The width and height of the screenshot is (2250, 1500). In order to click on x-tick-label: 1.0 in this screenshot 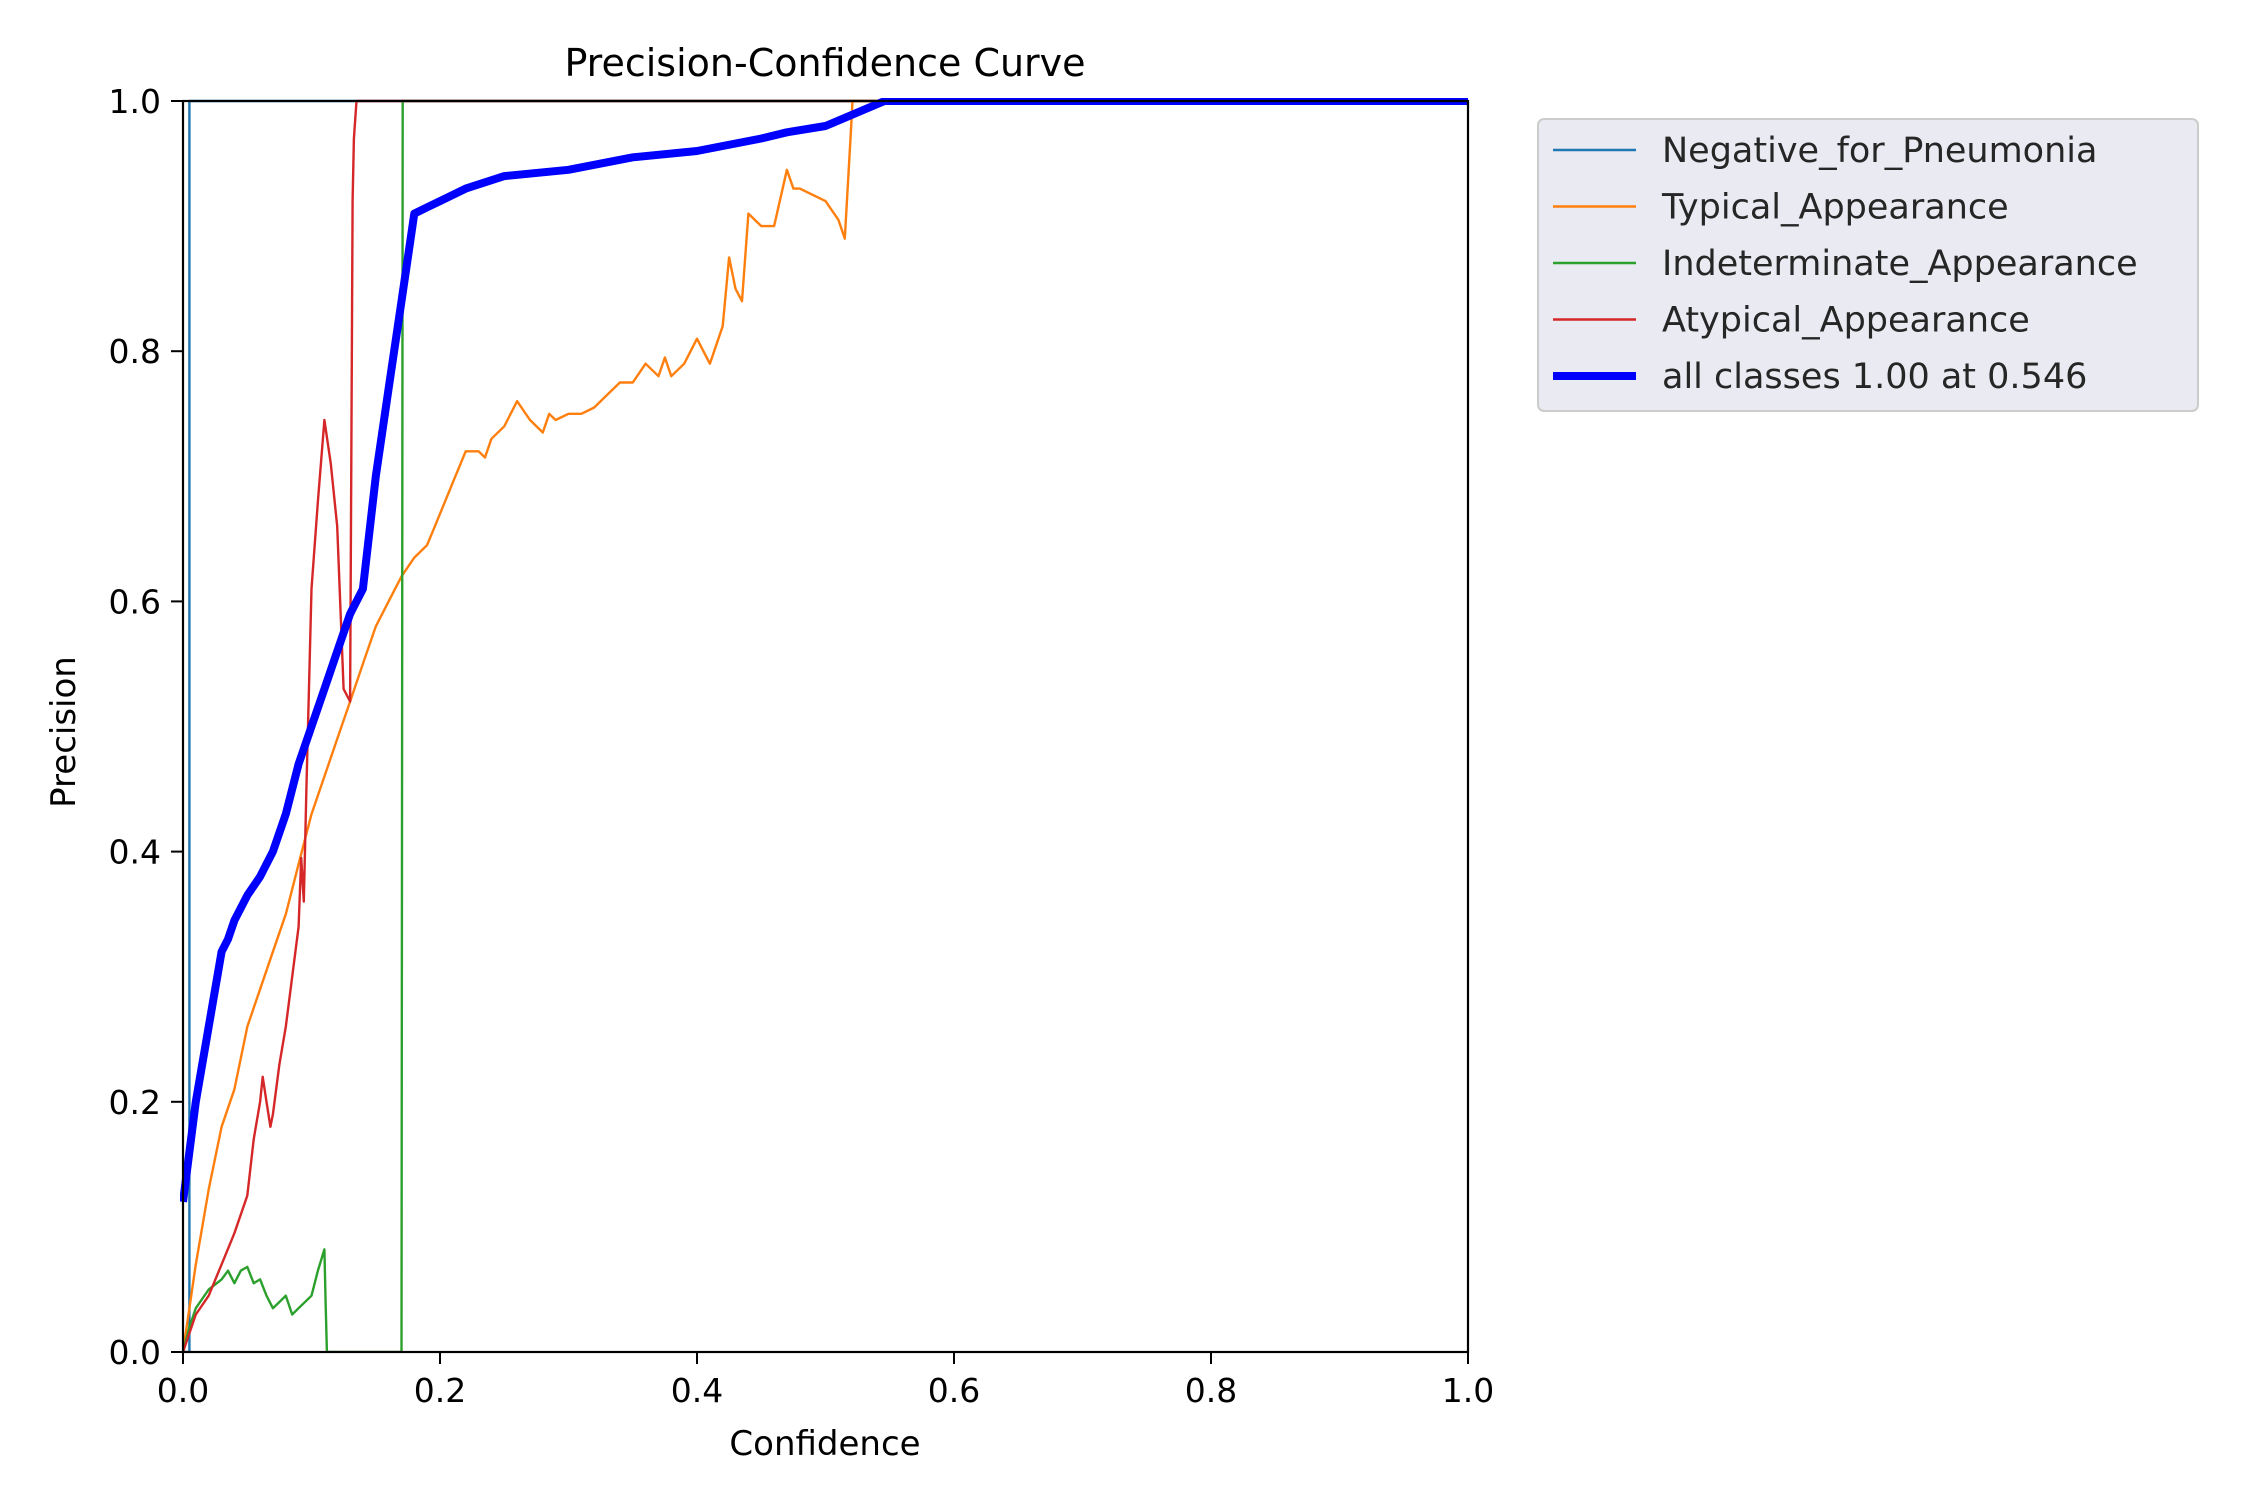, I will do `click(1468, 1390)`.